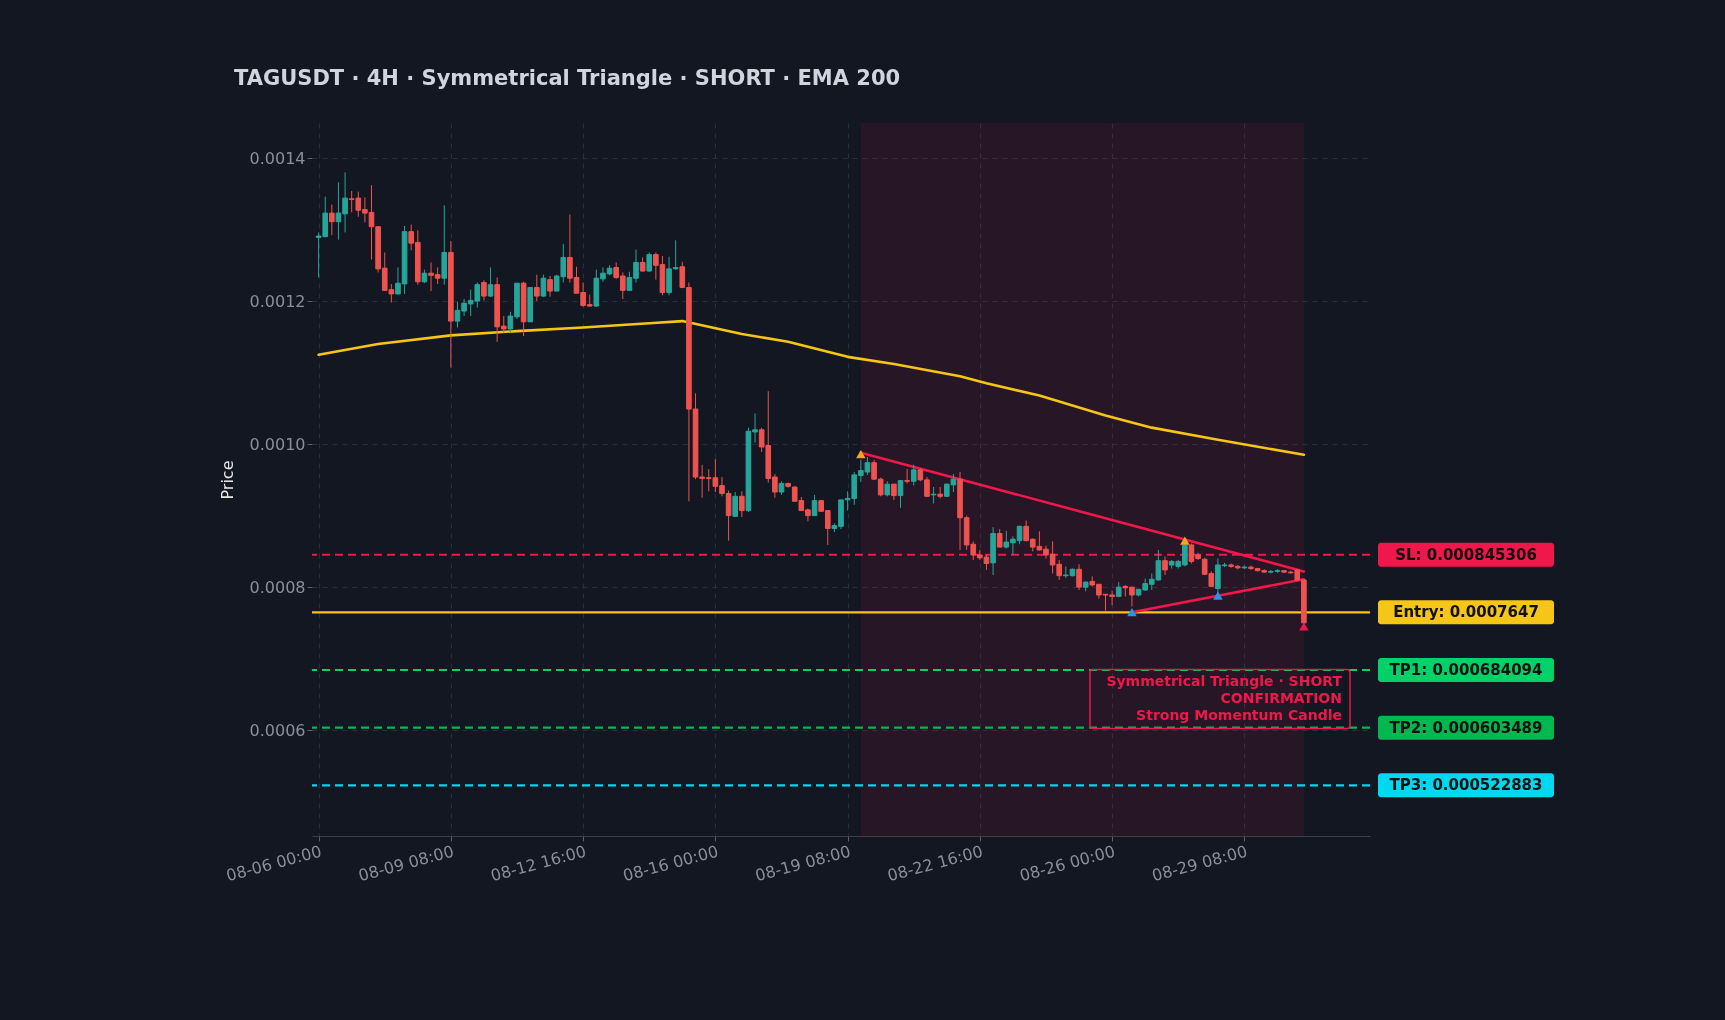  What do you see at coordinates (1466, 554) in the screenshot?
I see `ref-line-label: SL: 0.000845306` at bounding box center [1466, 554].